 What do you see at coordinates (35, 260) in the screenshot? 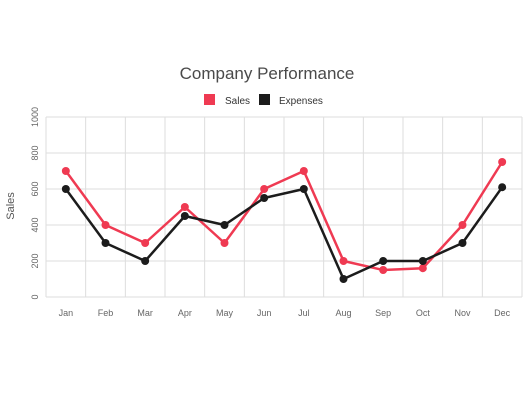
I see `y-tick-label: 200` at bounding box center [35, 260].